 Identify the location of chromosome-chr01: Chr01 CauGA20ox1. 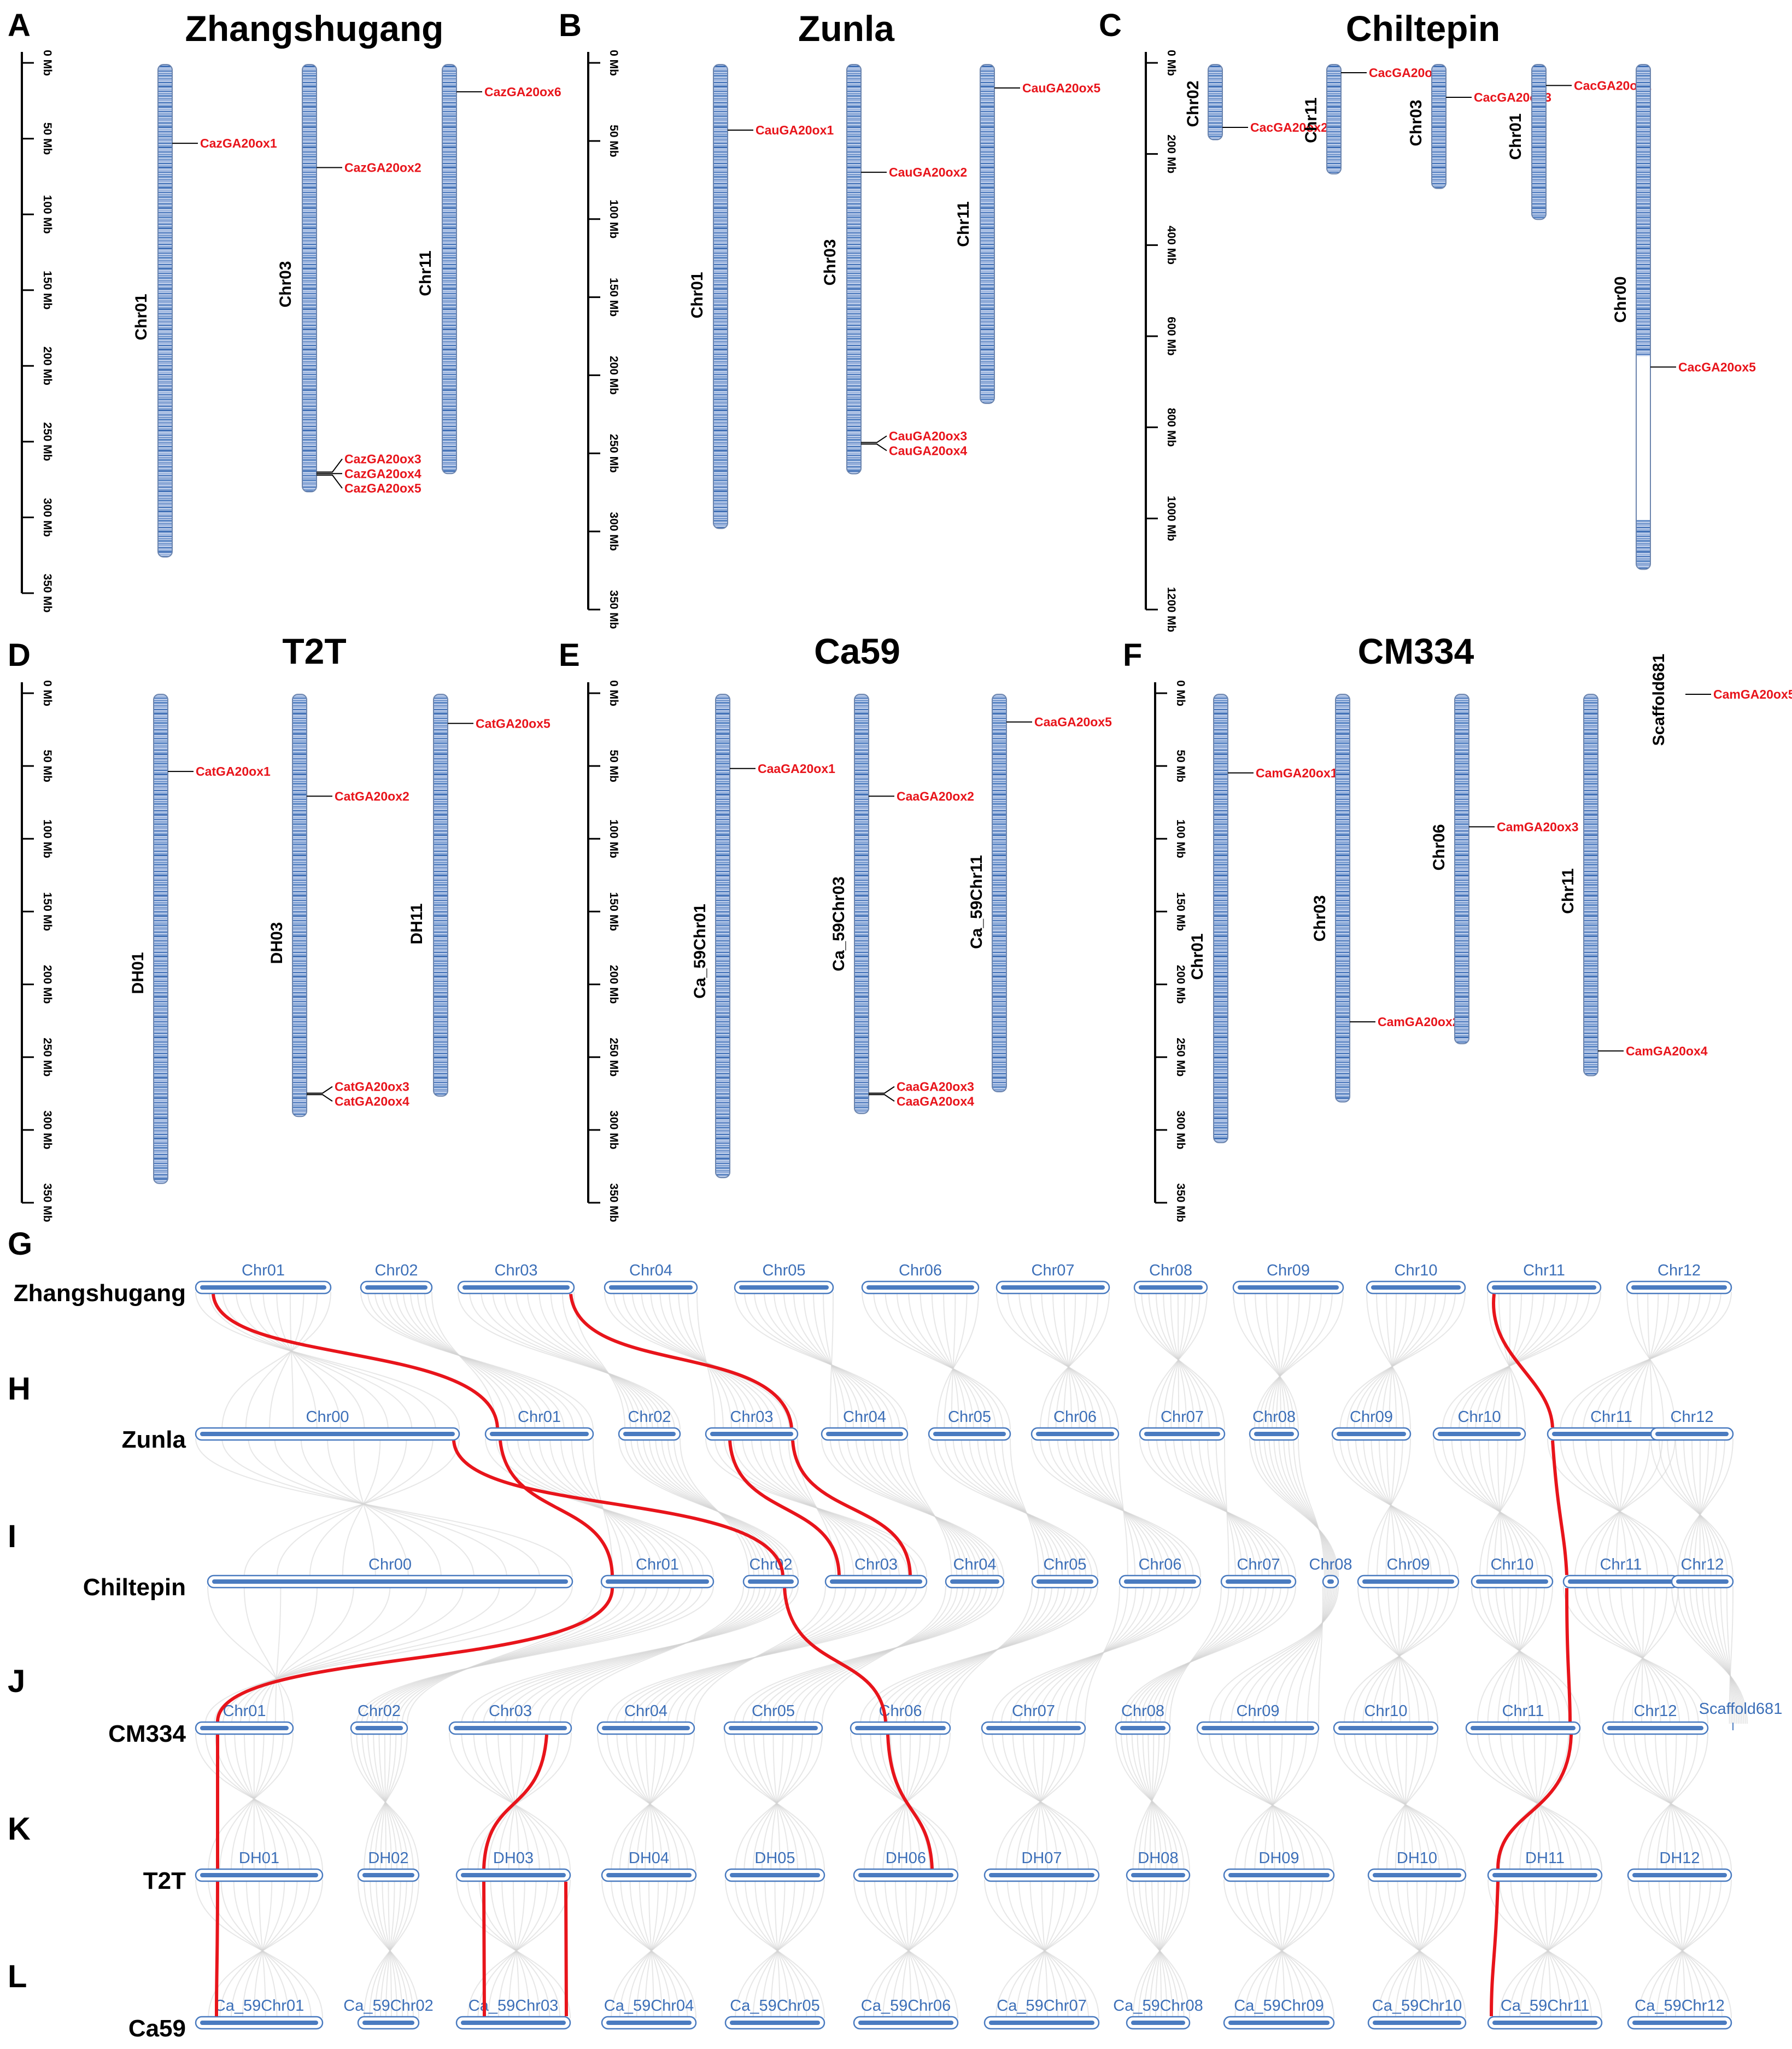
(761, 296).